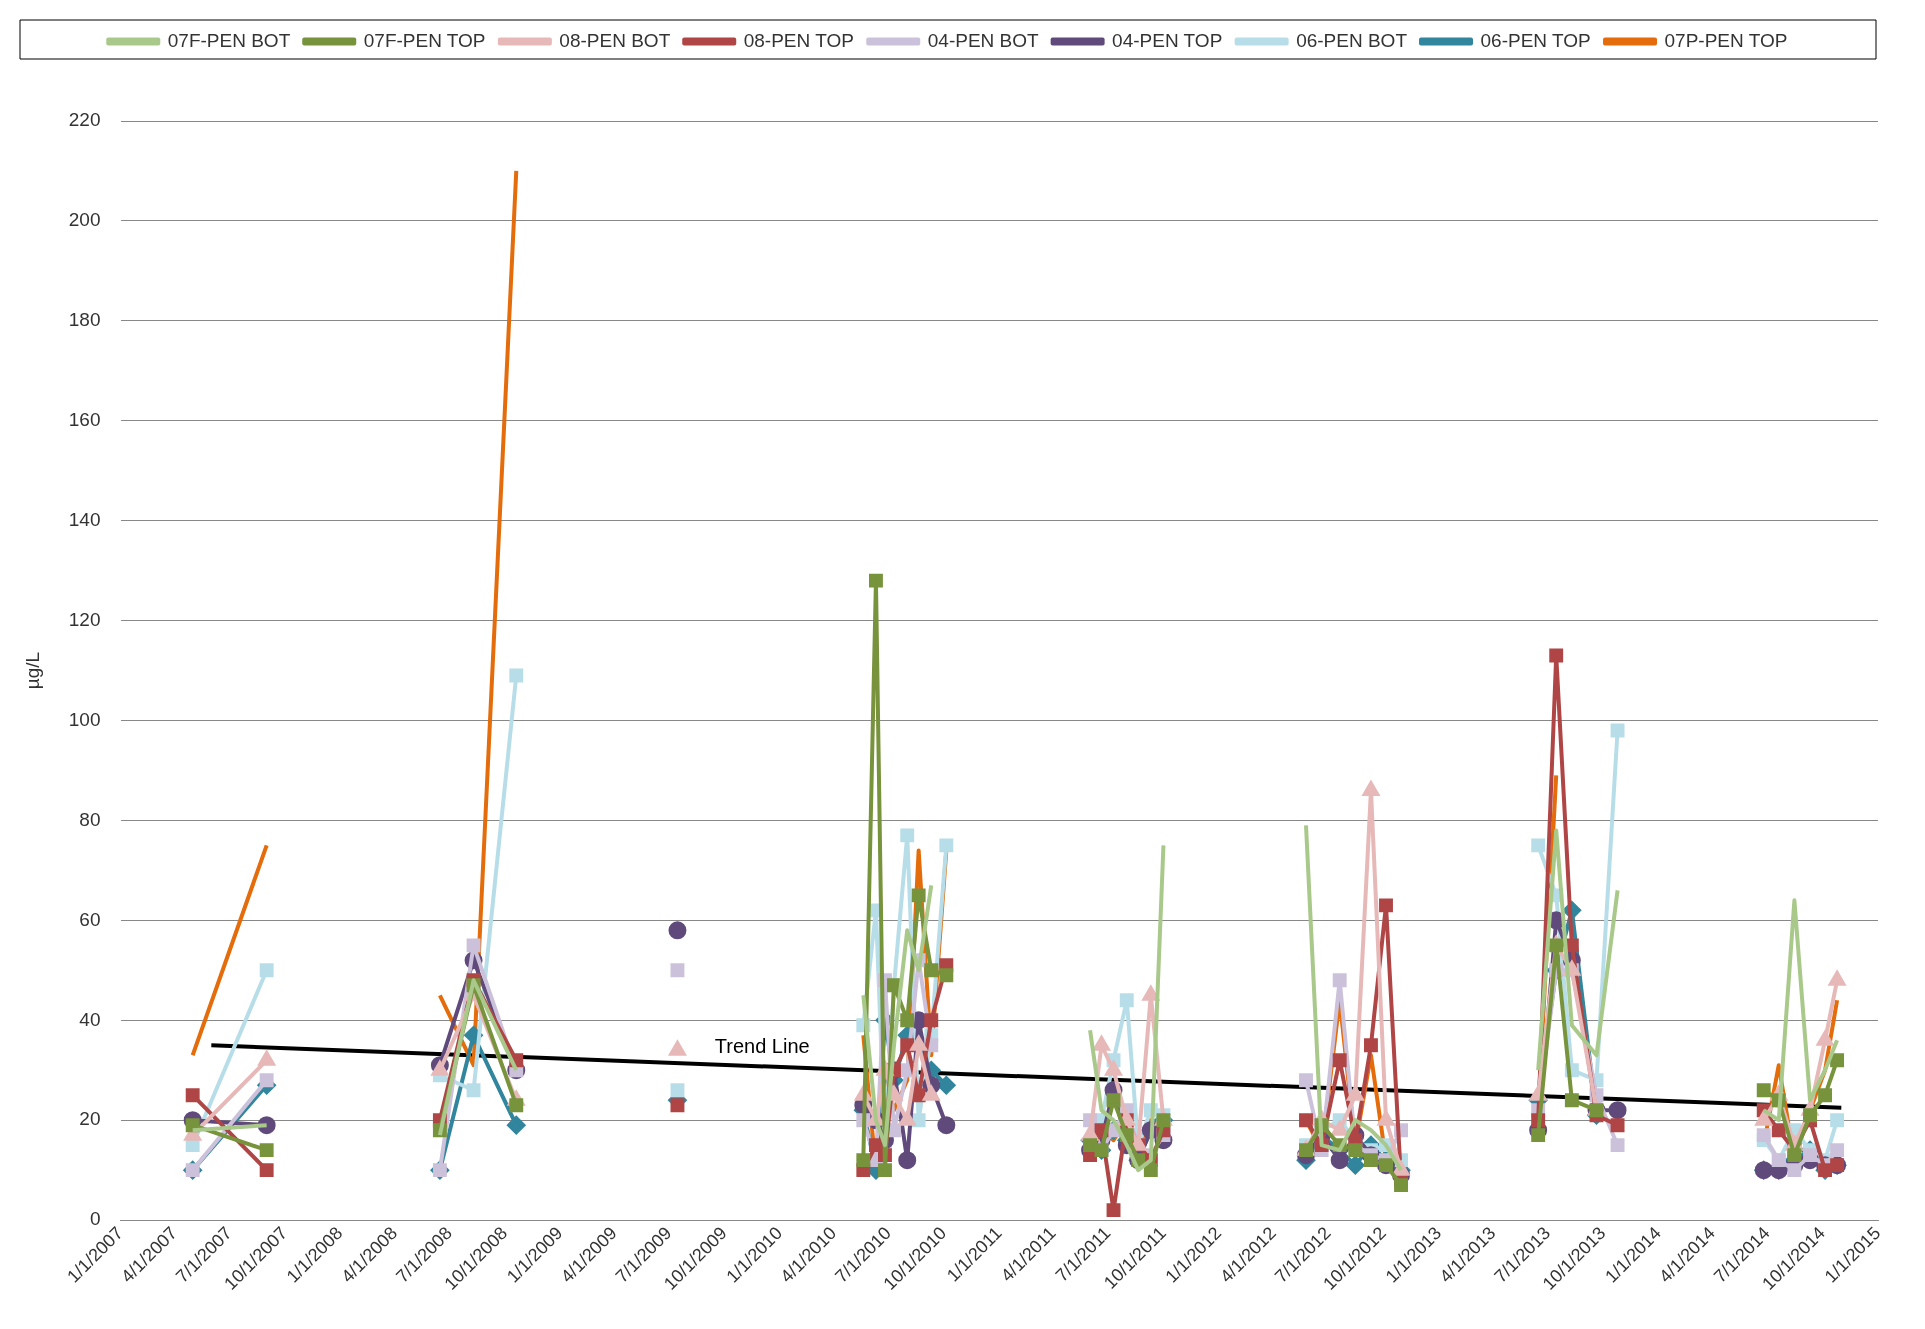 This screenshot has height=1329, width=1925. I want to click on y-tick-label: 0, so click(95, 1219).